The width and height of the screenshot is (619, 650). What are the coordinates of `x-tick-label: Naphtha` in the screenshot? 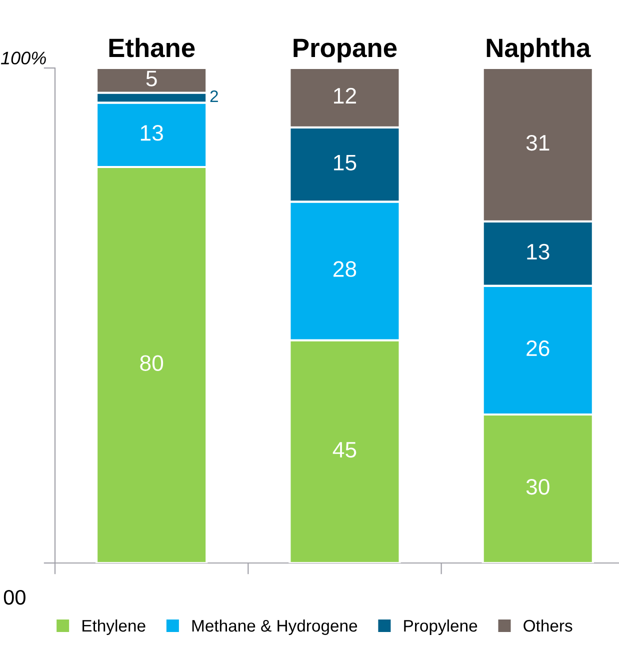 It's located at (538, 50).